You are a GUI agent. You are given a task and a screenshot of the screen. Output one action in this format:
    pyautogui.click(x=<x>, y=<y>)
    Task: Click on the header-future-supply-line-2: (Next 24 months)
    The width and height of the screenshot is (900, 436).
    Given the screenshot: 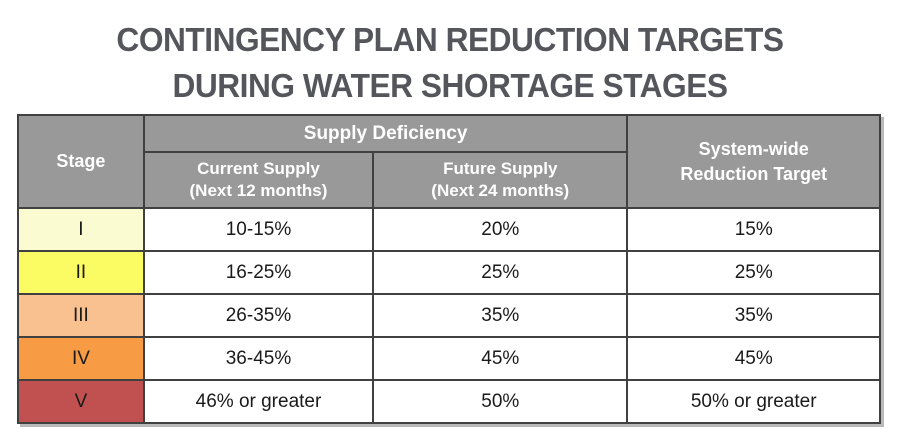 What is the action you would take?
    pyautogui.click(x=500, y=190)
    